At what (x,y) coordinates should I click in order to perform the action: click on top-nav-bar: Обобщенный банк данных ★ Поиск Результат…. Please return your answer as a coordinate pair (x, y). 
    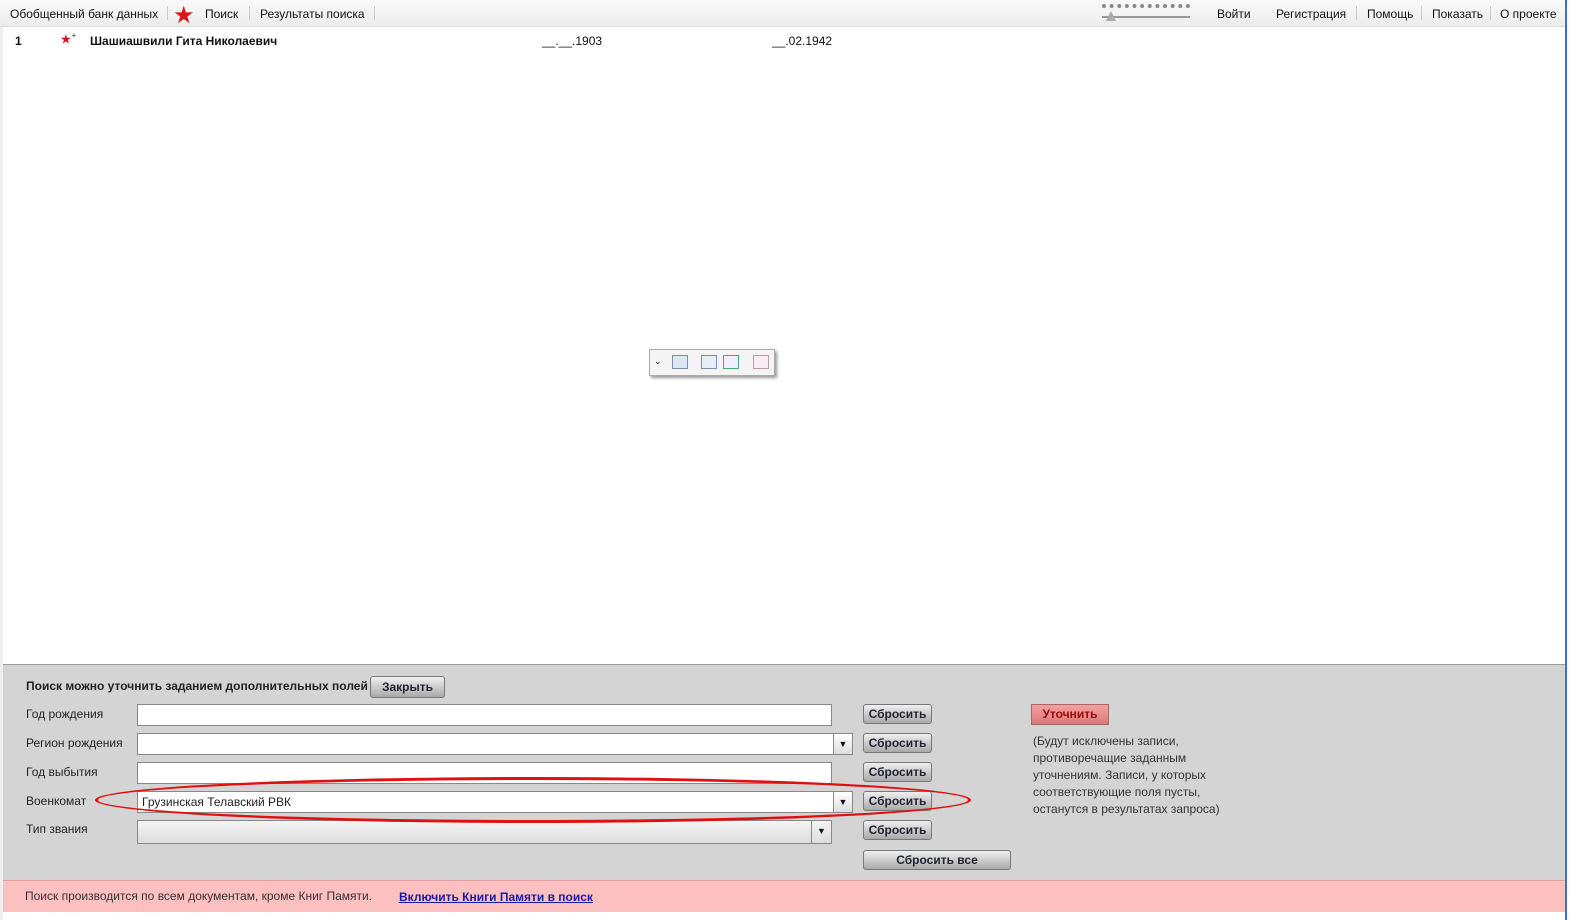
    Looking at the image, I should click on (783, 14).